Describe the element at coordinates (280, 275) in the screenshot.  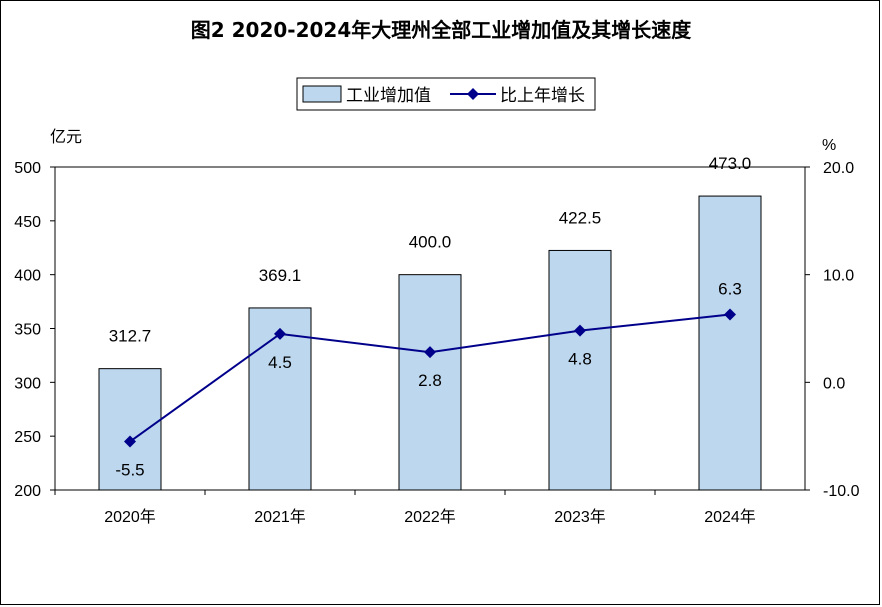
I see `bar-value-label: 369.1` at that location.